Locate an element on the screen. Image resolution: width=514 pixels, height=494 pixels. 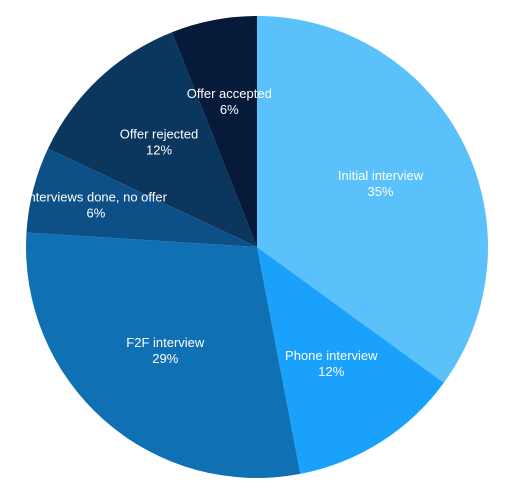
slice-label-0: Initial interview is located at coordinates (381, 175).